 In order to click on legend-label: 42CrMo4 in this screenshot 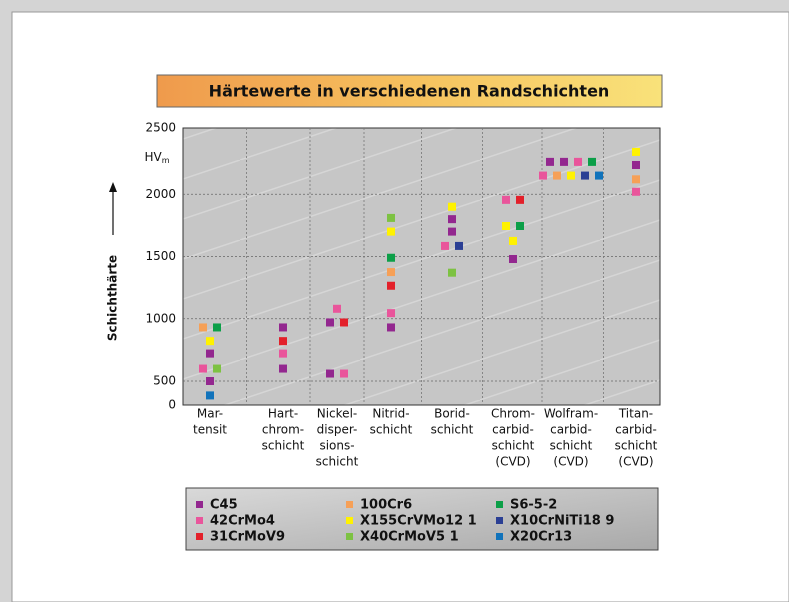, I will do `click(242, 521)`.